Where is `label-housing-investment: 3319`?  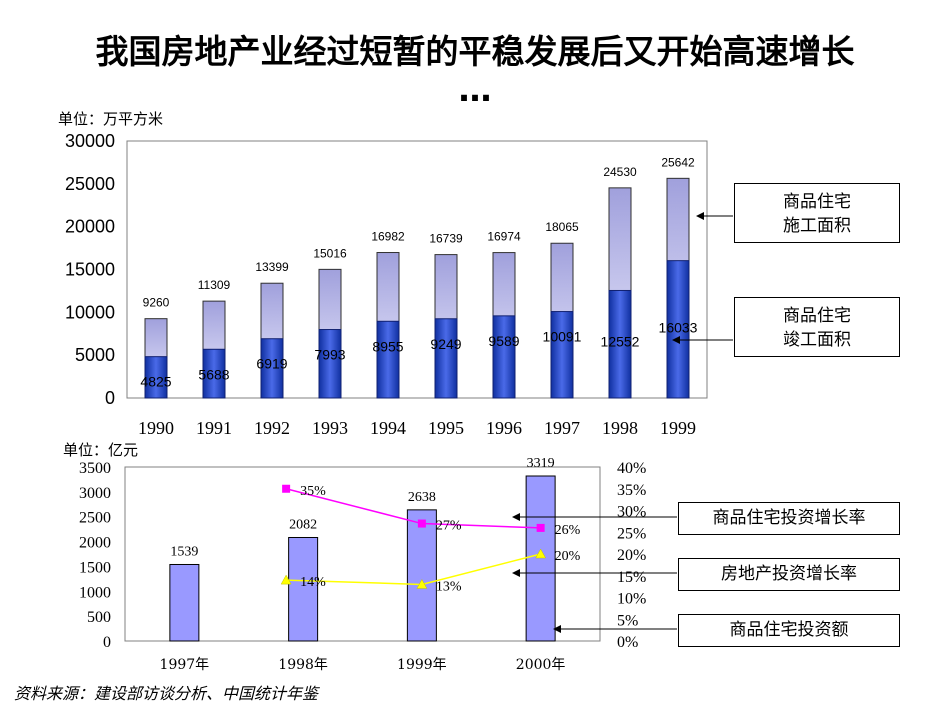
label-housing-investment: 3319 is located at coordinates (541, 463).